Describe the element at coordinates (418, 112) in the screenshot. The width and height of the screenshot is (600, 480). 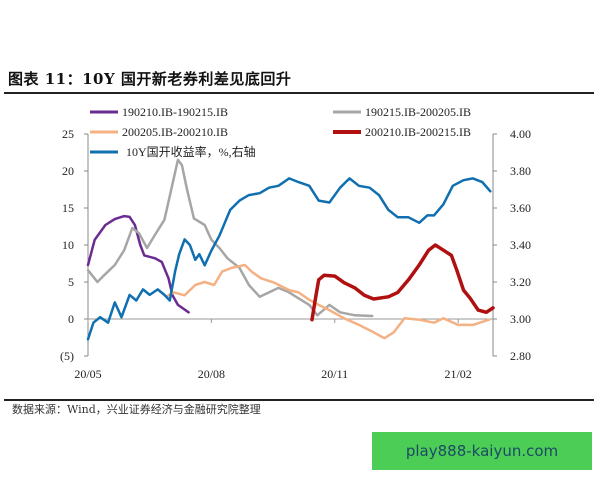
I see `legend-label-1: 190215.IB-200205.IB` at that location.